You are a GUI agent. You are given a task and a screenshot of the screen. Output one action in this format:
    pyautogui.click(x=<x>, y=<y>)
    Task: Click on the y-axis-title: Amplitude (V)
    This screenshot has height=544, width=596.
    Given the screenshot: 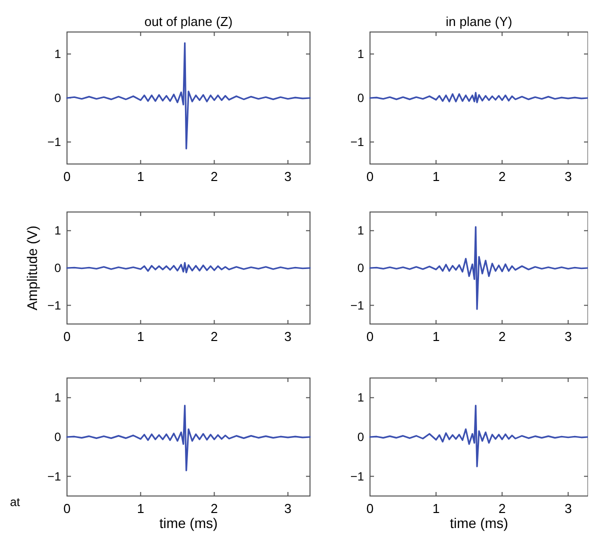 What is the action you would take?
    pyautogui.click(x=32, y=268)
    